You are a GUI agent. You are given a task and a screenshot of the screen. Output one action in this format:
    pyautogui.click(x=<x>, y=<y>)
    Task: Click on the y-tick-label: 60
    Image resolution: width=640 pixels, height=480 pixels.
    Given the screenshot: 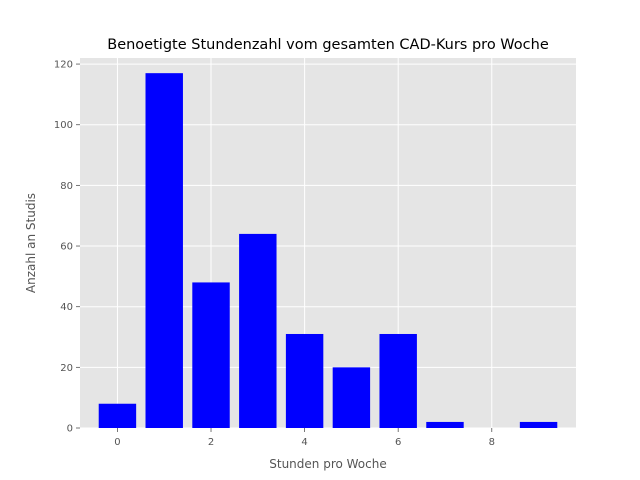 What is the action you would take?
    pyautogui.click(x=66, y=247)
    